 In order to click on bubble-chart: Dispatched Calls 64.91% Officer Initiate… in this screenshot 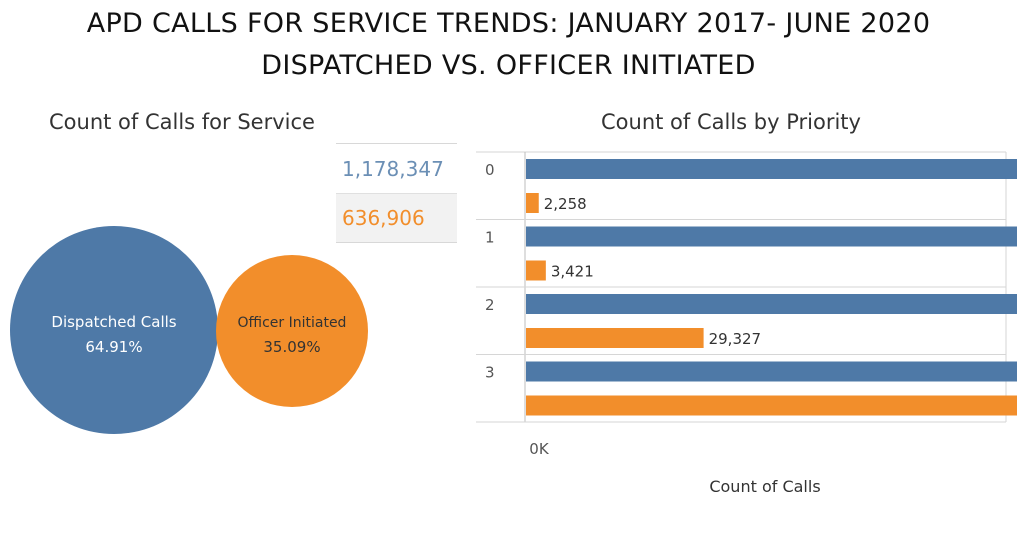, I will do `click(189, 330)`.